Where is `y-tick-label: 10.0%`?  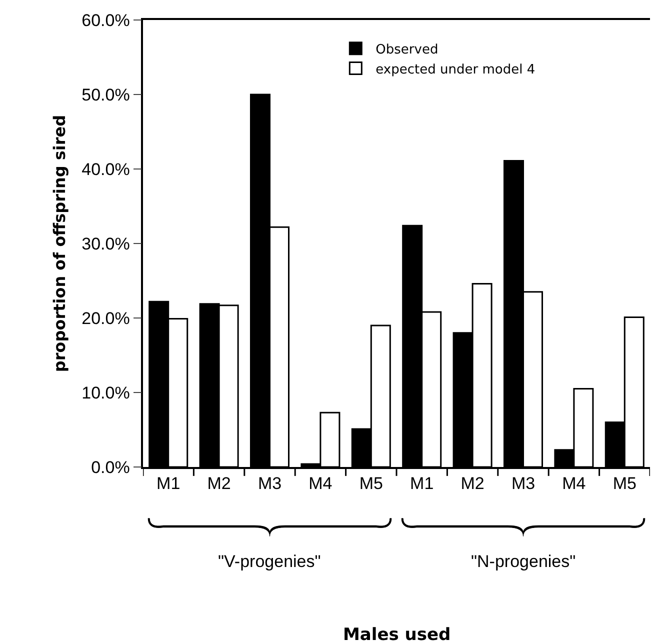 y-tick-label: 10.0% is located at coordinates (106, 392).